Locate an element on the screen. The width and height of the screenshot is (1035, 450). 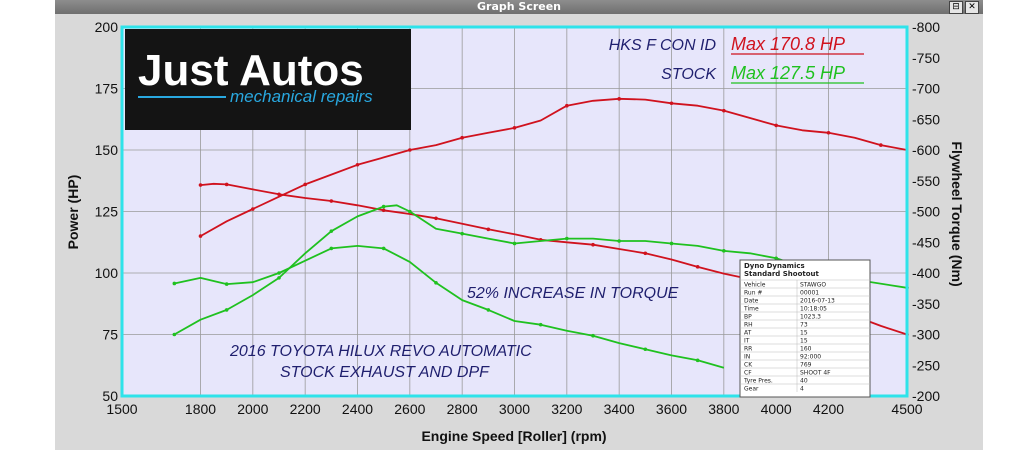
info-row-key: Time is located at coordinates (751, 309).